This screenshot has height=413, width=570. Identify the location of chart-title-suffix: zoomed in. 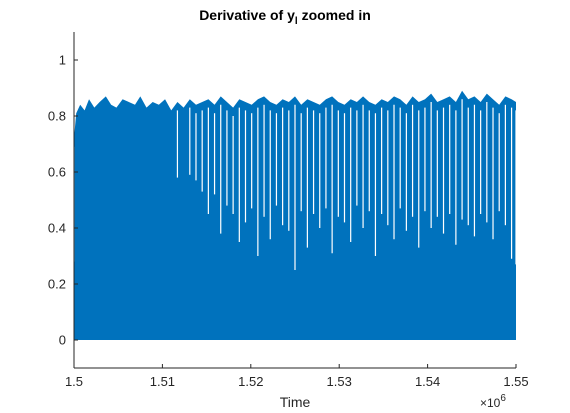
(334, 15).